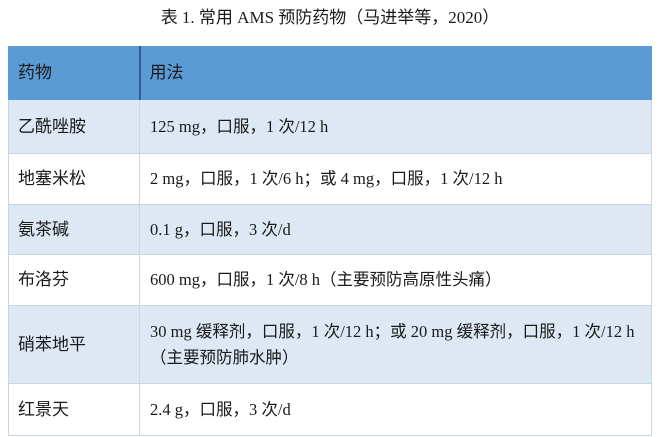  I want to click on header-row: 药物 用法, so click(330, 73).